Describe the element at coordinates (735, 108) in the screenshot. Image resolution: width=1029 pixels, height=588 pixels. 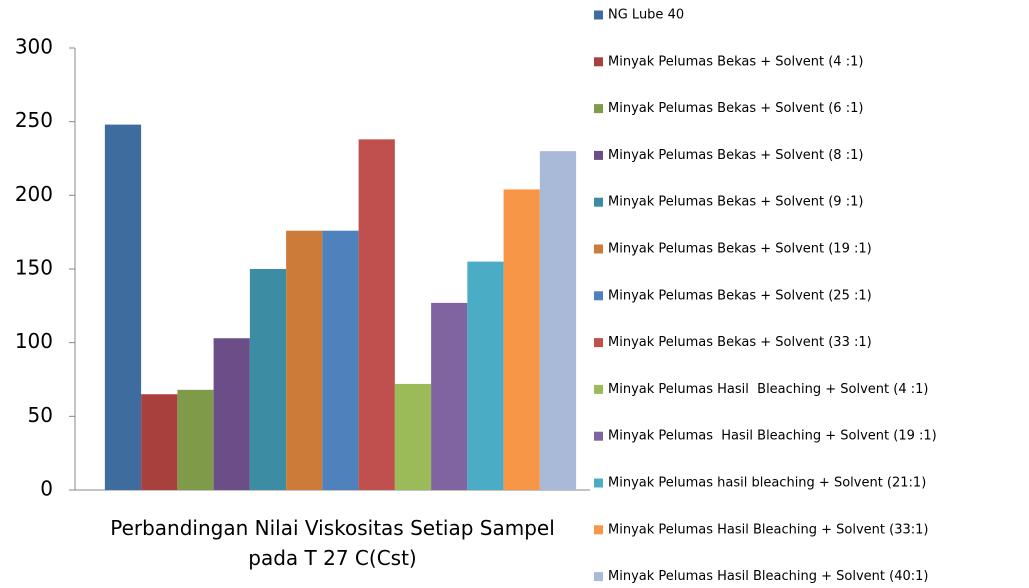
I see `legend-label: Minyak Pelumas Bekas + Solvent (6 :1)` at that location.